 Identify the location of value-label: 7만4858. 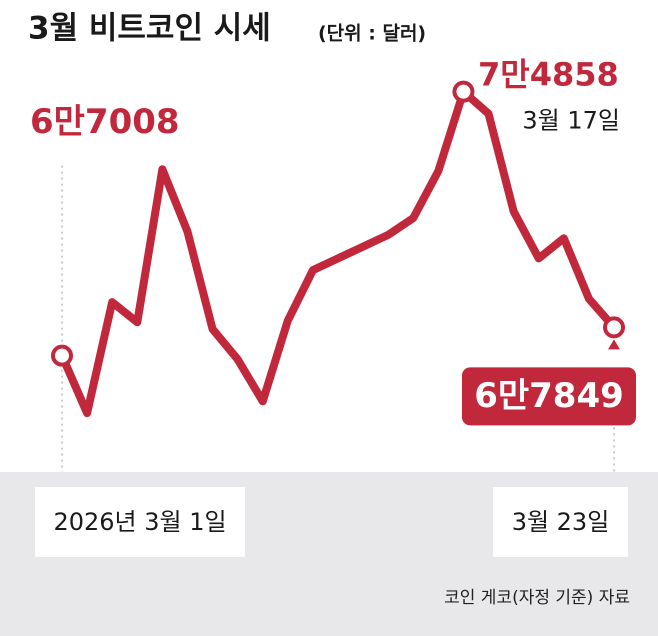
(548, 75).